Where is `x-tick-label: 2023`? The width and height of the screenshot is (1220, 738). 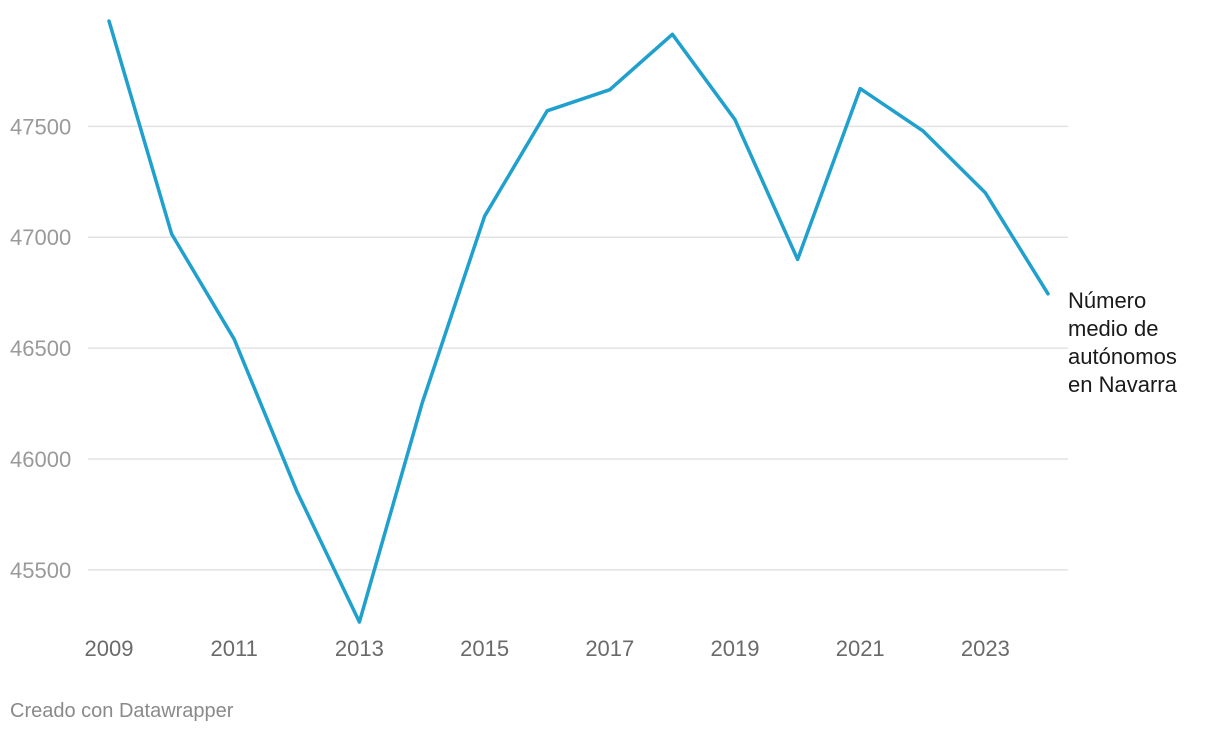 x-tick-label: 2023 is located at coordinates (985, 648).